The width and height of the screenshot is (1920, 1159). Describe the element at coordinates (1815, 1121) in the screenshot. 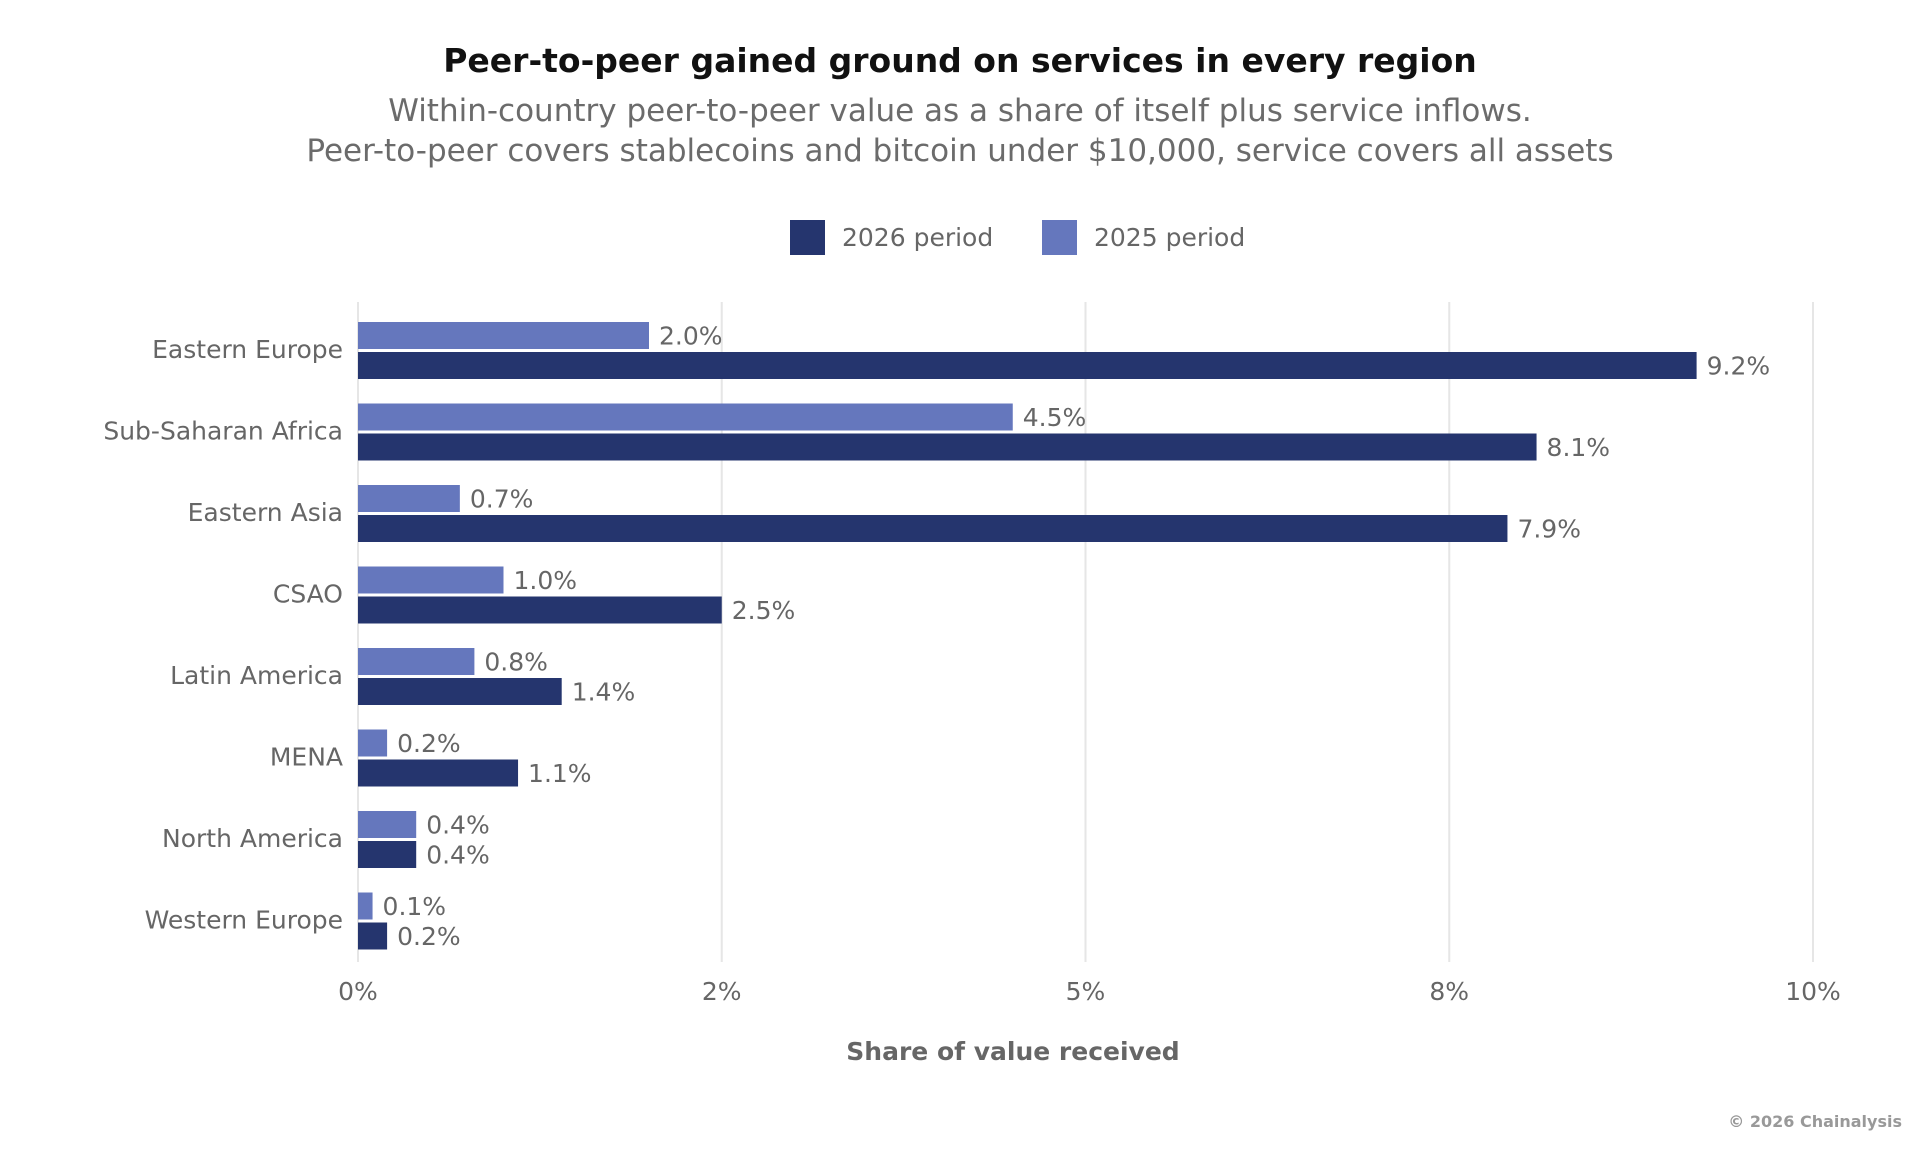

I see `credit: © 2026 Chainalysis` at that location.